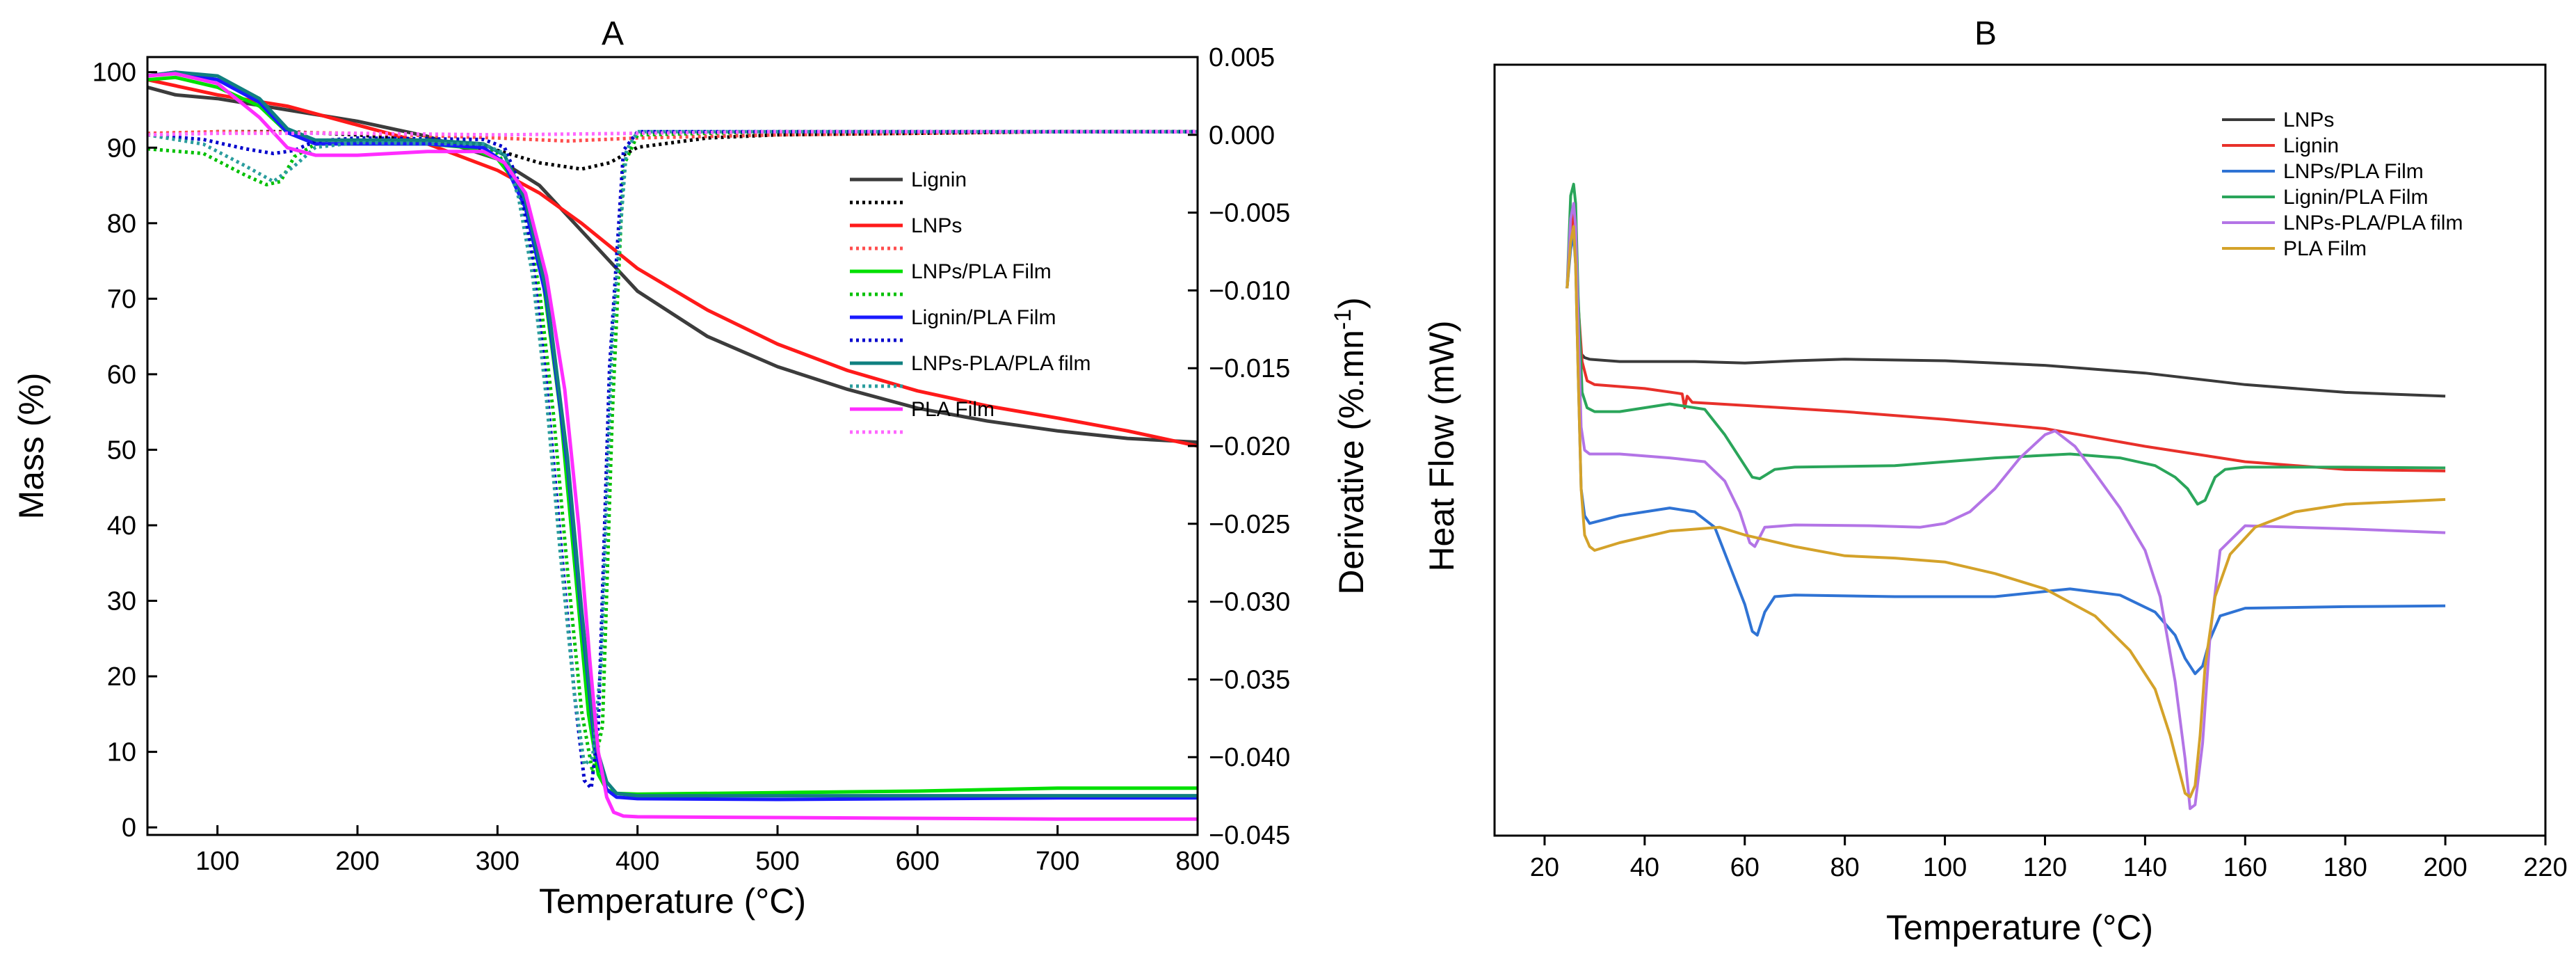 The height and width of the screenshot is (972, 2576). What do you see at coordinates (1442, 446) in the screenshot?
I see `panel-b-y-label: Heat Flow (mW)` at bounding box center [1442, 446].